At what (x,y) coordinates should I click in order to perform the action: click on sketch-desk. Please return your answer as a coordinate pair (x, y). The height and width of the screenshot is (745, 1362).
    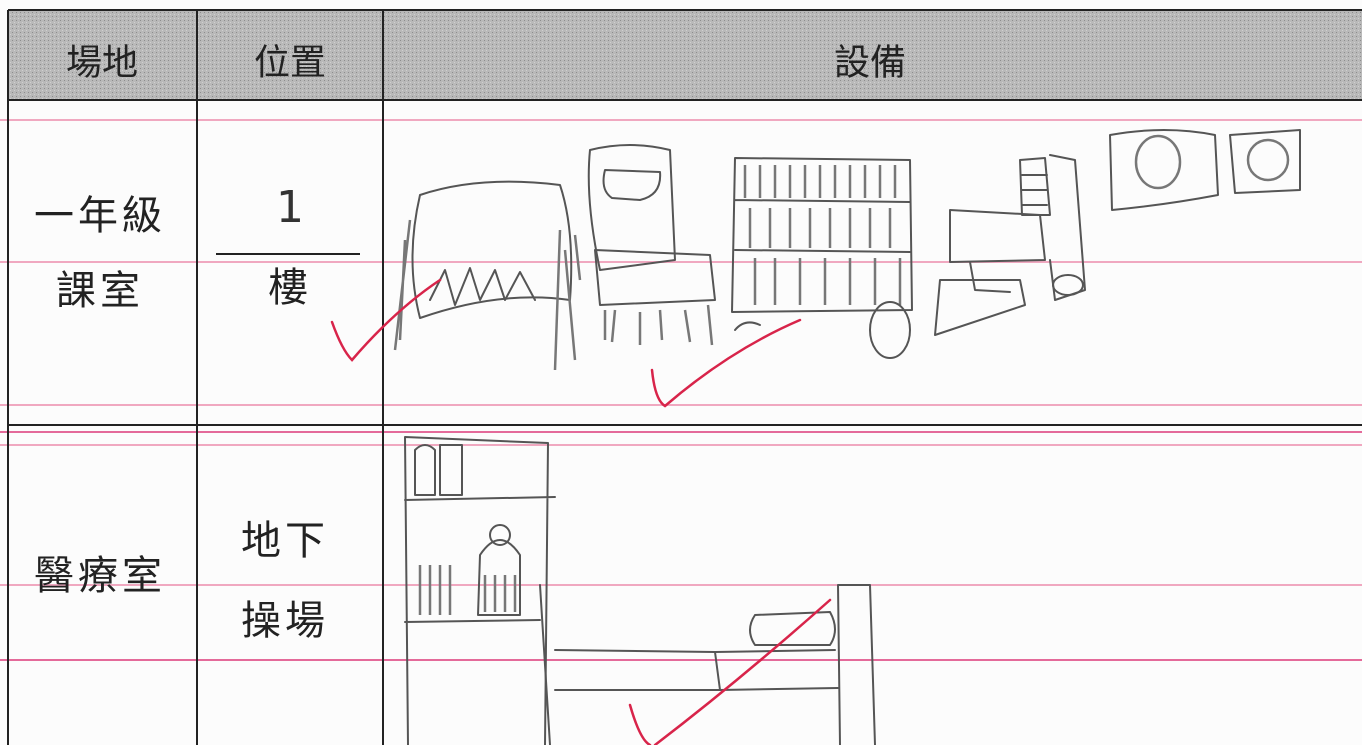
    Looking at the image, I should click on (487, 275).